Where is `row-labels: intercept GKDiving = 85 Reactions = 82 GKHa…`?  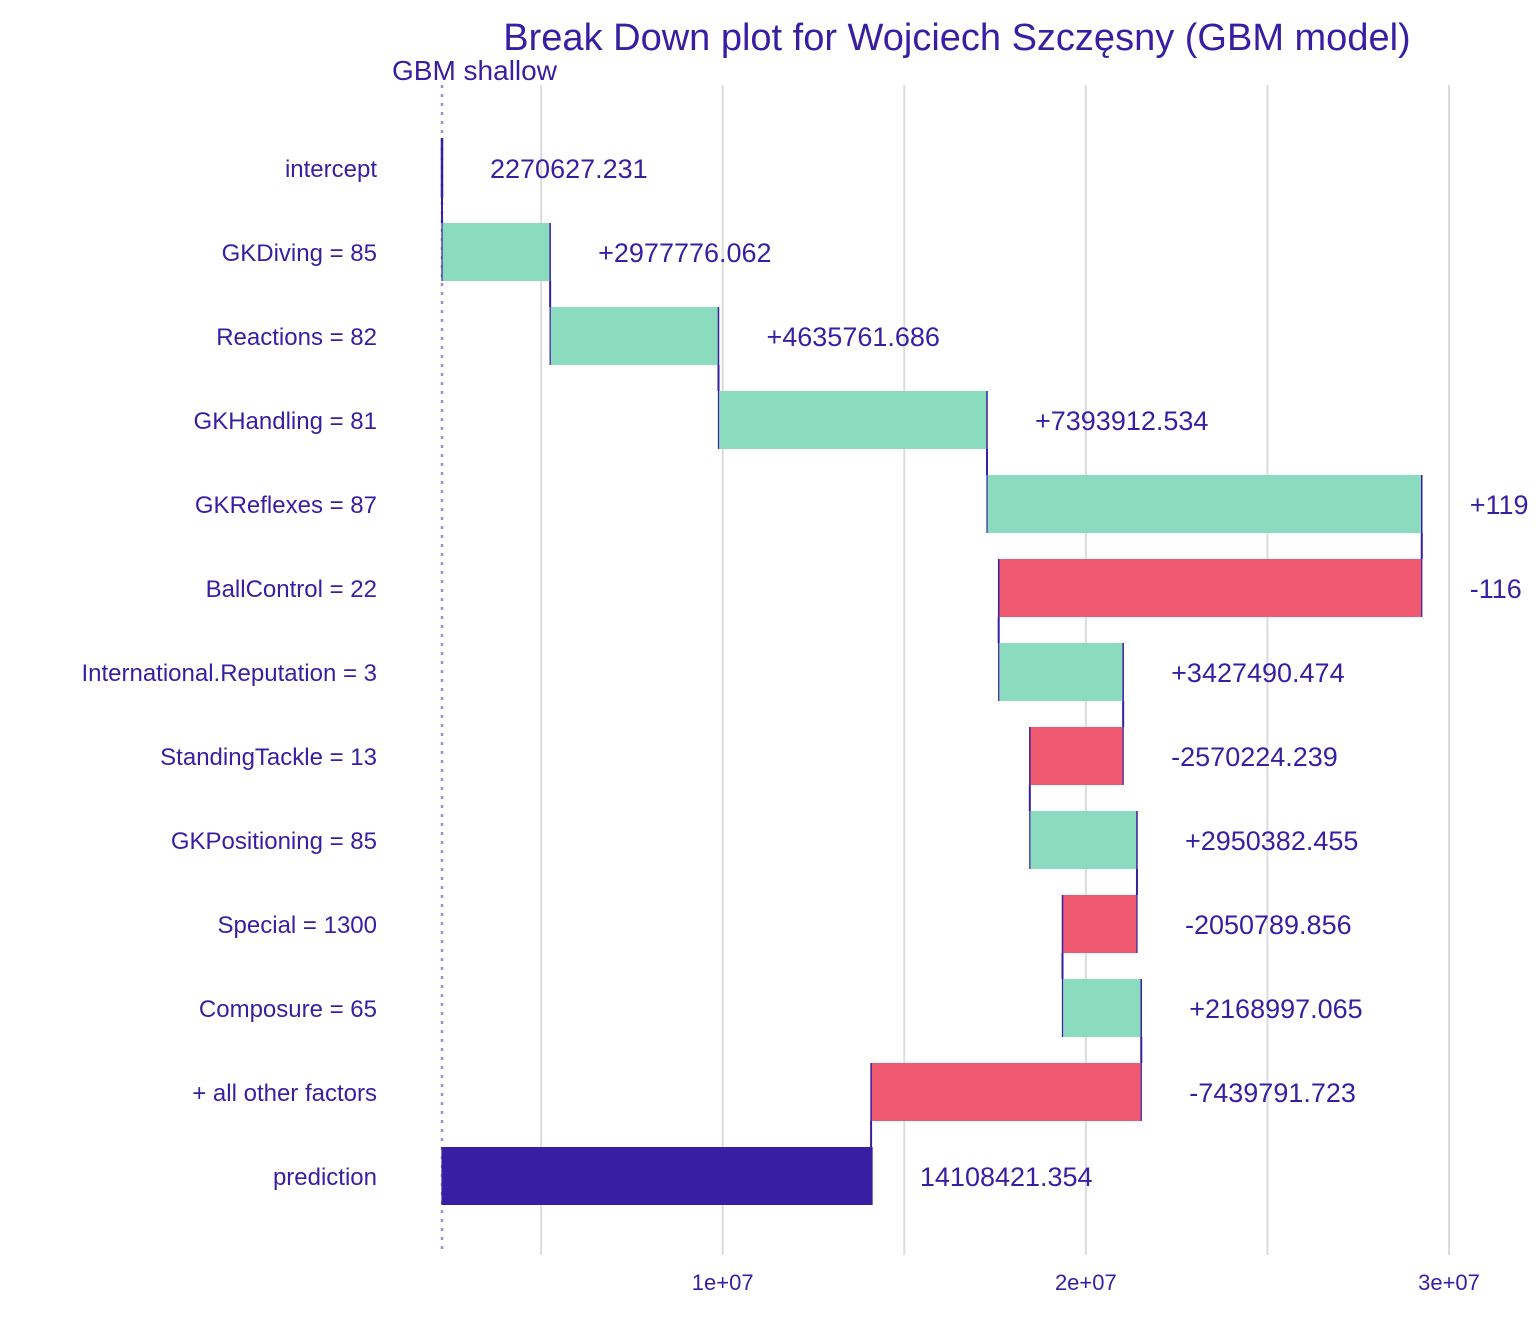 row-labels: intercept GKDiving = 85 Reactions = 82 GKHa… is located at coordinates (229, 673).